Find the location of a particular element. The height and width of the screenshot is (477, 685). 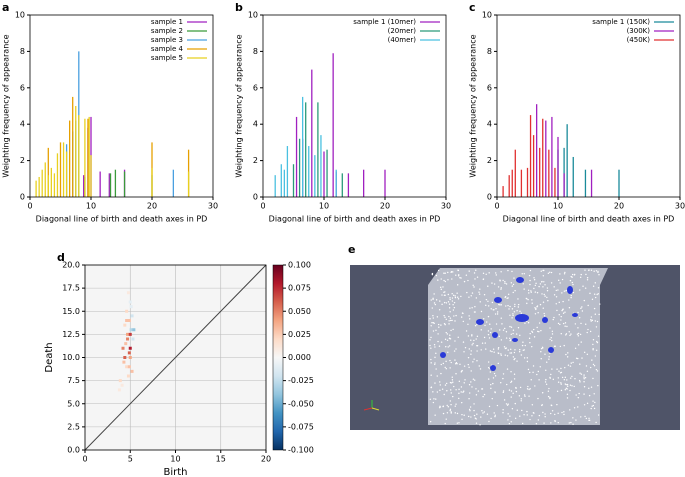

y-axis-label: Weighting frequency of appearance is located at coordinates (239, 105).